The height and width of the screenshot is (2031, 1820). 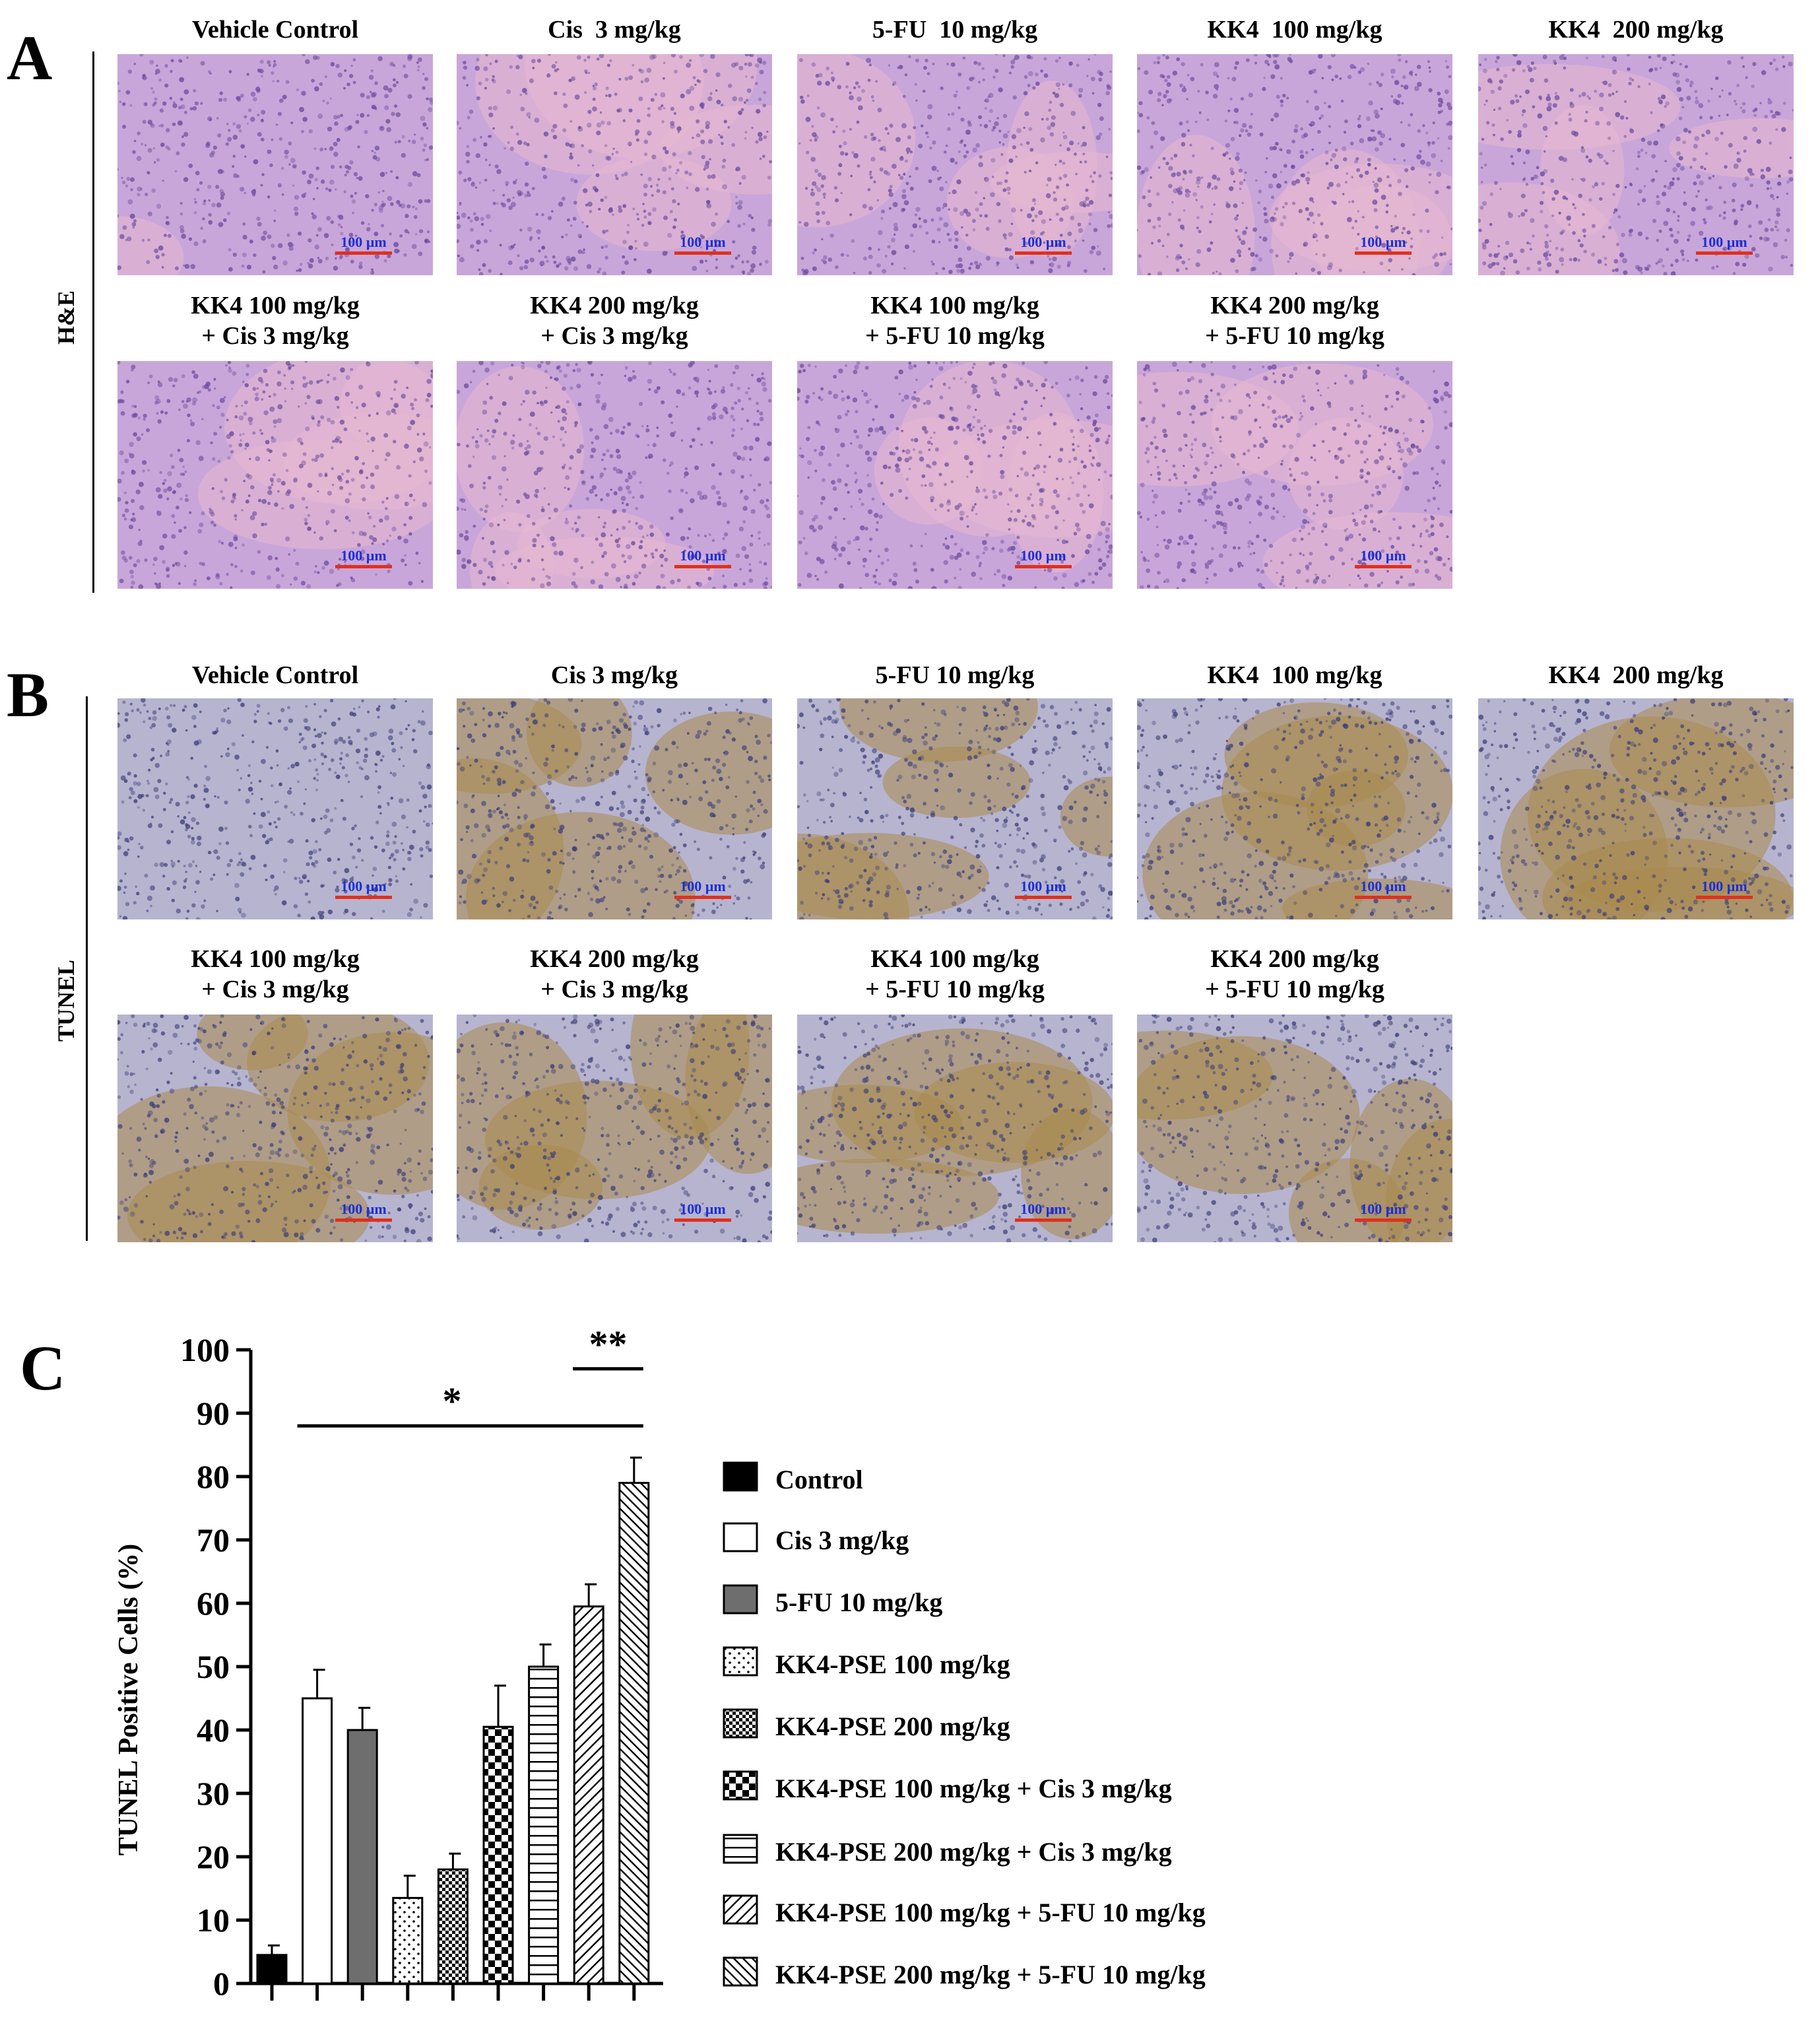 I want to click on panel-a-divider, so click(x=93, y=322).